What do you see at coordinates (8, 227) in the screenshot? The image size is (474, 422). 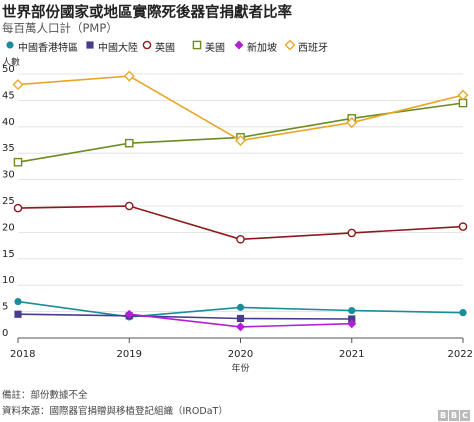 I see `y-tick-label: 20` at bounding box center [8, 227].